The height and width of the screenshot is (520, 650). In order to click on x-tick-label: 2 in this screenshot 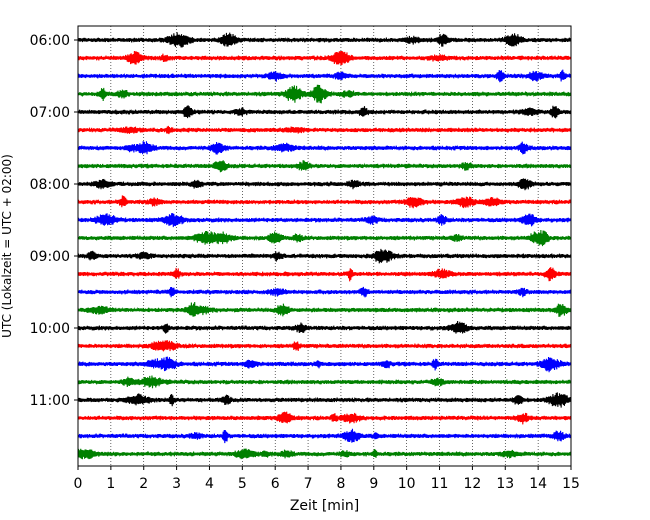, I will do `click(143, 484)`.